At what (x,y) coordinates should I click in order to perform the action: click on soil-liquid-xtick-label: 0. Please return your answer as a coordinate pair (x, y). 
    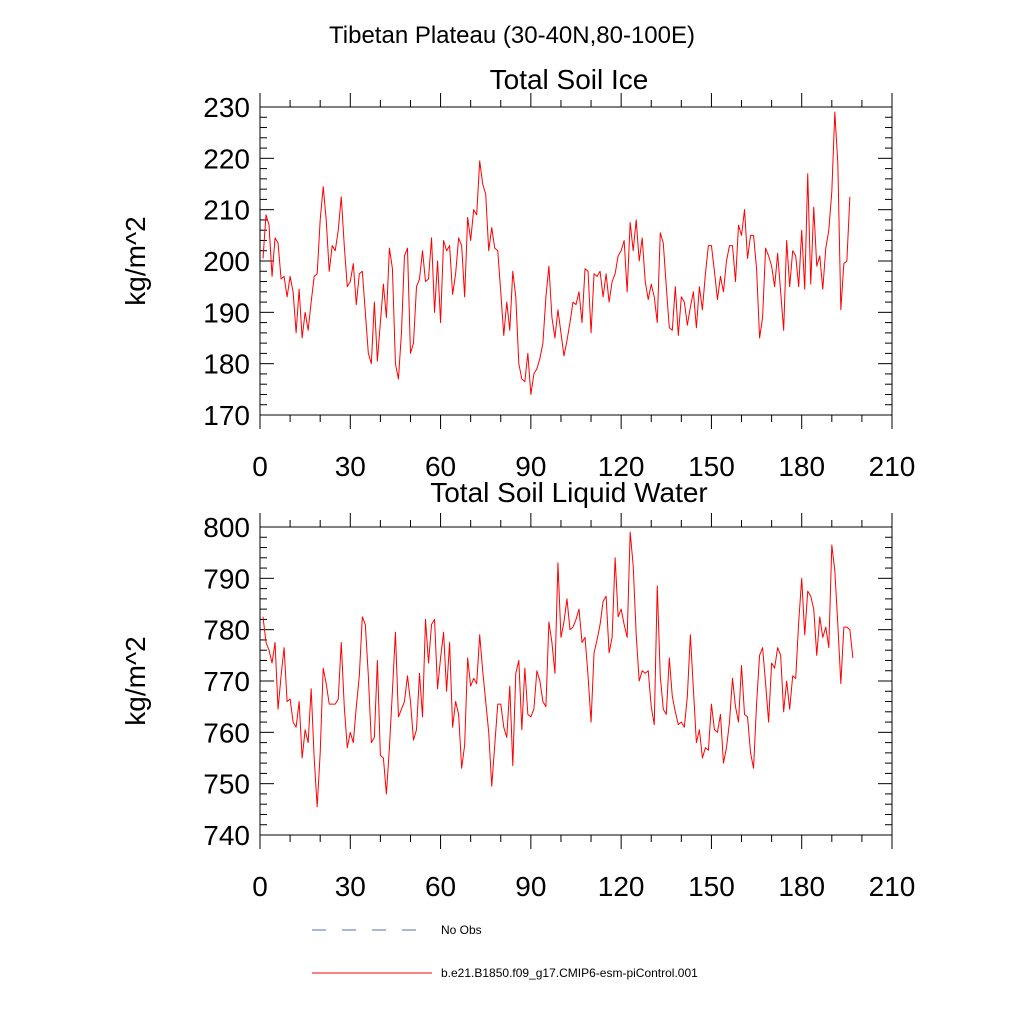
    Looking at the image, I should click on (260, 886).